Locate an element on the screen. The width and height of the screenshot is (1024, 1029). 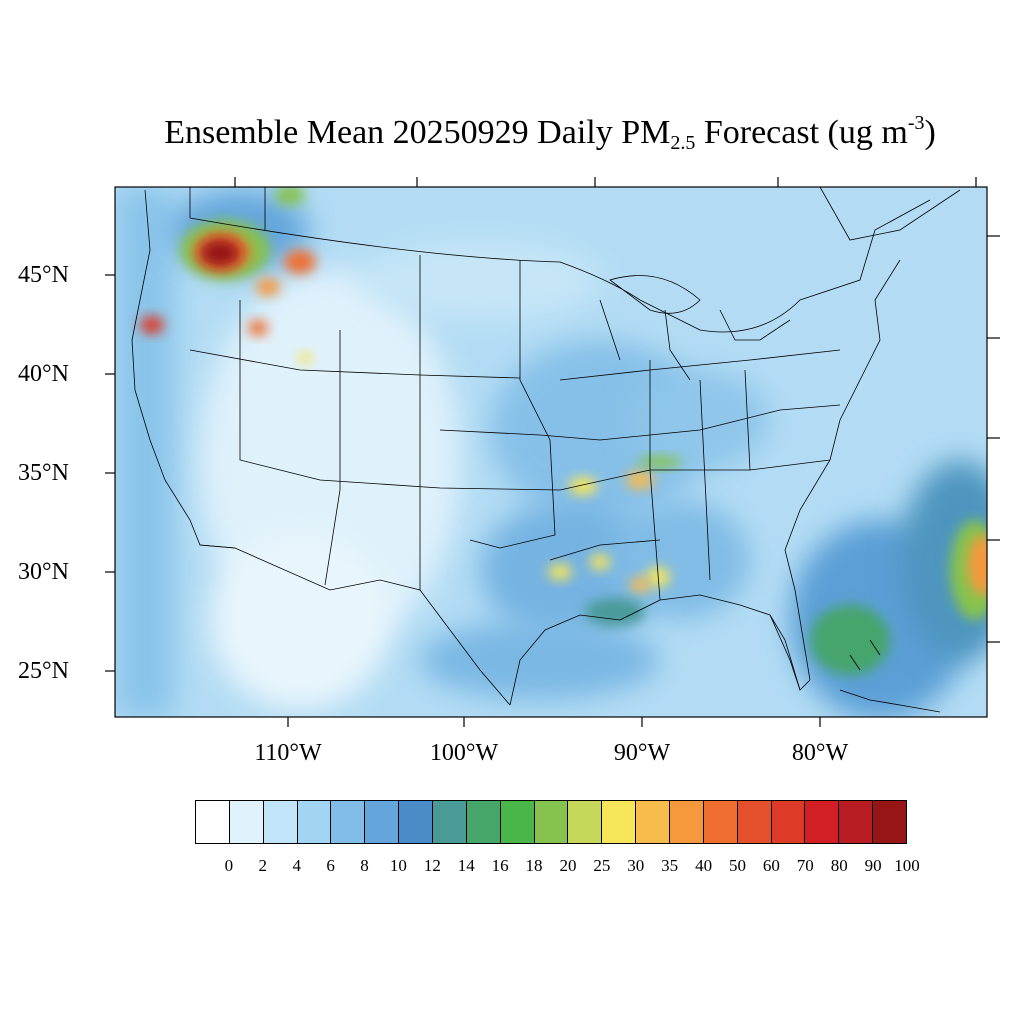
colorbar-label: 6 is located at coordinates (330, 865).